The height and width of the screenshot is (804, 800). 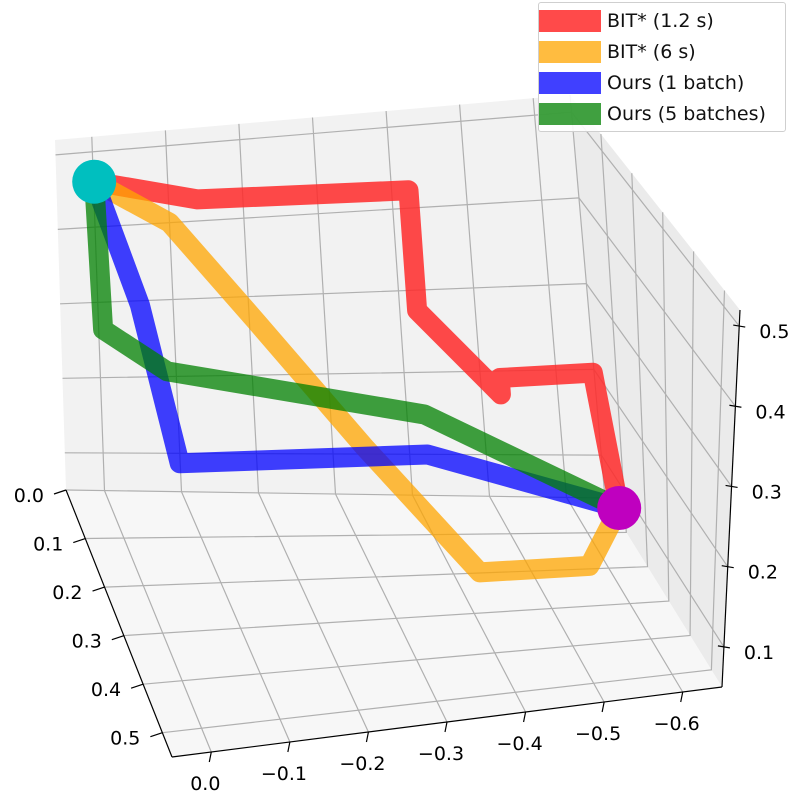 I want to click on y-tick-label: 0.0, so click(x=29, y=496).